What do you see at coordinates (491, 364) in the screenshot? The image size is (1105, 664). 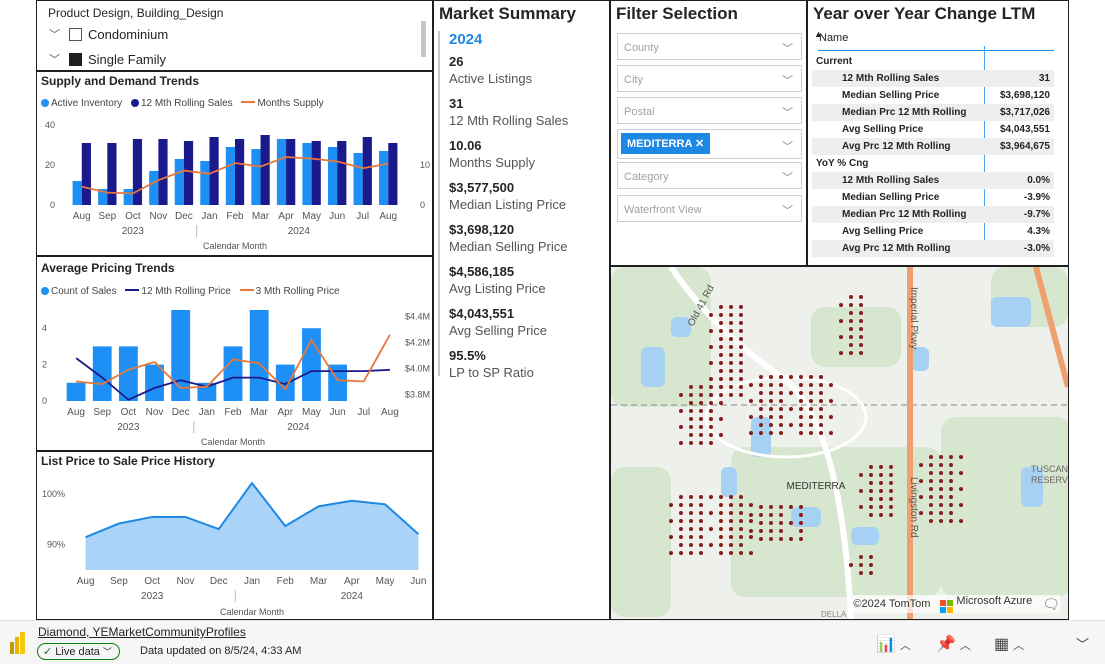 I see `summary-metric: 95.5% LP to SP Ratio` at bounding box center [491, 364].